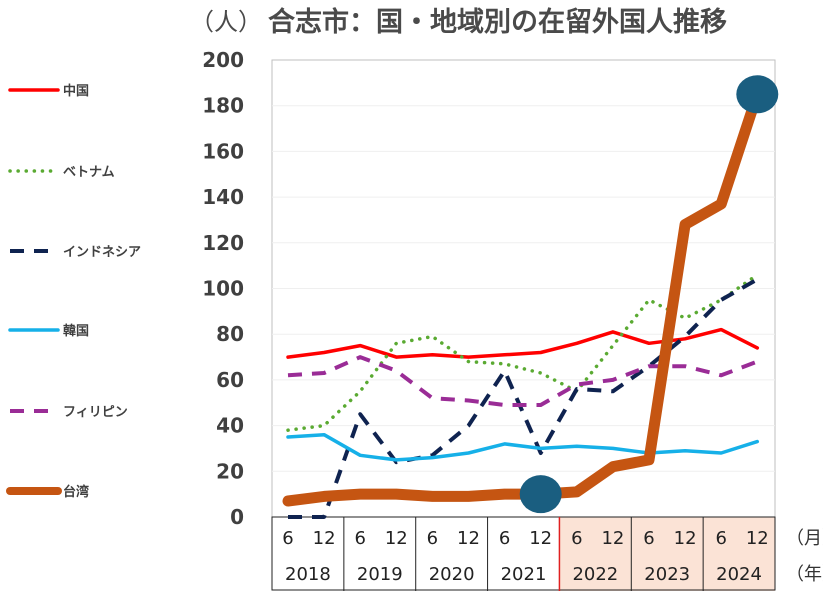 The height and width of the screenshot is (591, 823). Describe the element at coordinates (308, 574) in the screenshot. I see `year-tick-label: 2018` at that location.